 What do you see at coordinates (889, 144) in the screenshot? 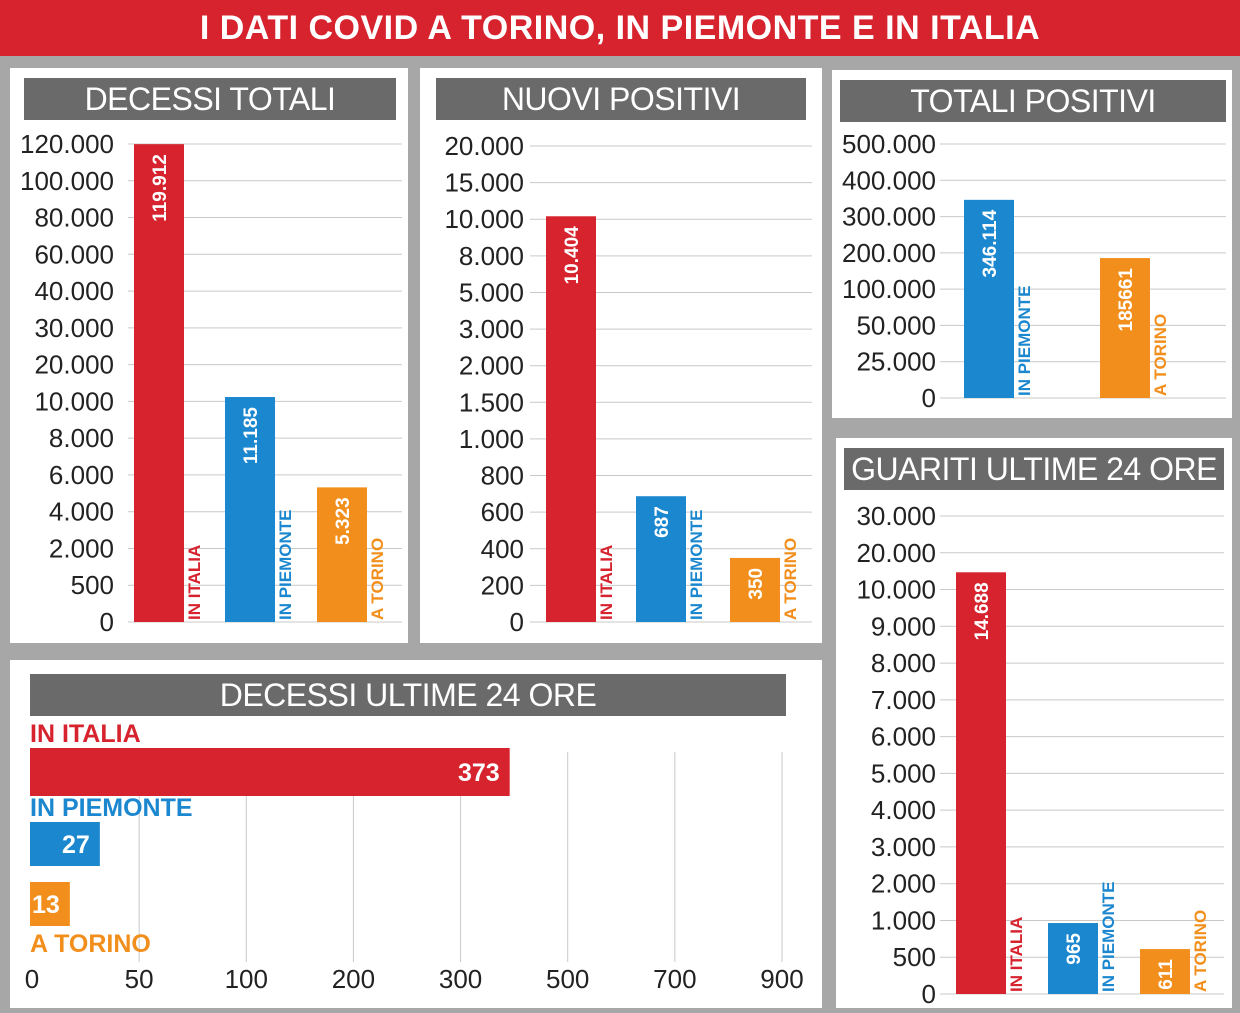
I see `y-tick-label: 500.000` at bounding box center [889, 144].